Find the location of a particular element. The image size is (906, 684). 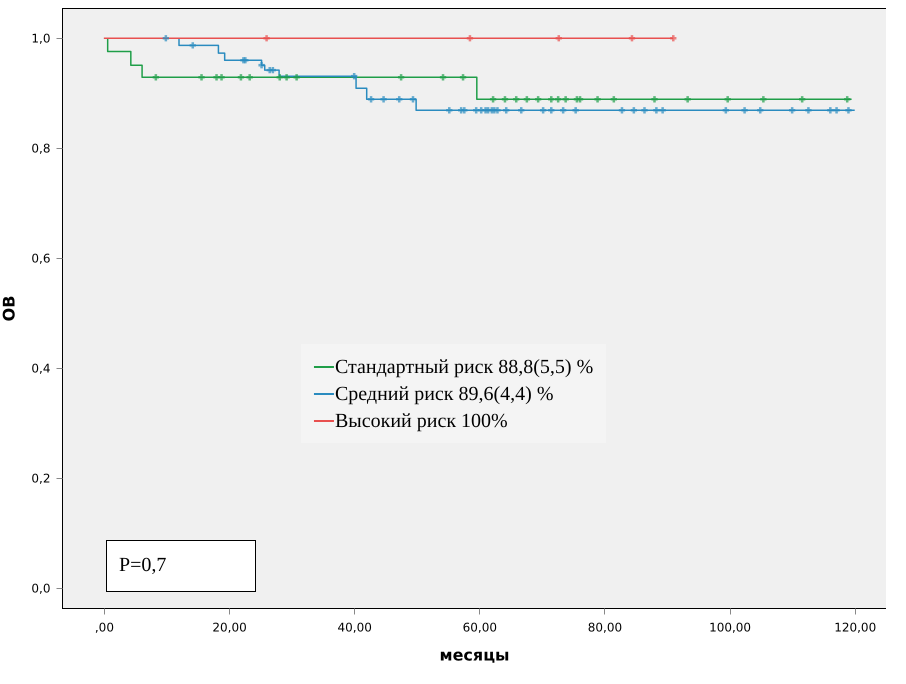

y-tick-label: 0,4 is located at coordinates (40, 369).